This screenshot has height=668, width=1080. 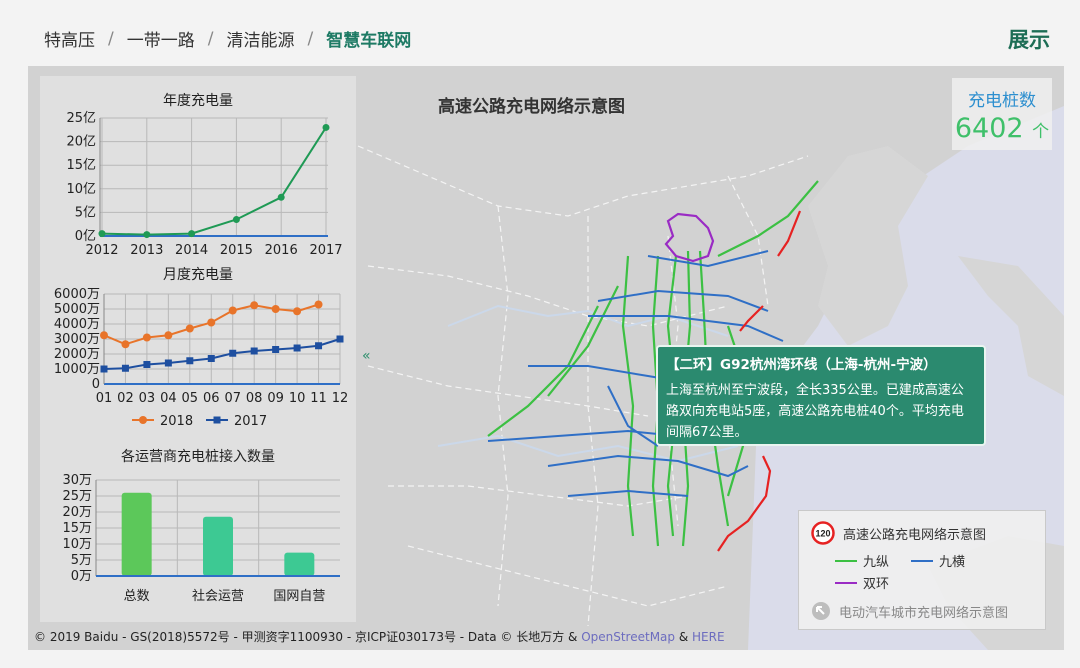 I want to click on y-tick-label: 0, so click(x=96, y=384).